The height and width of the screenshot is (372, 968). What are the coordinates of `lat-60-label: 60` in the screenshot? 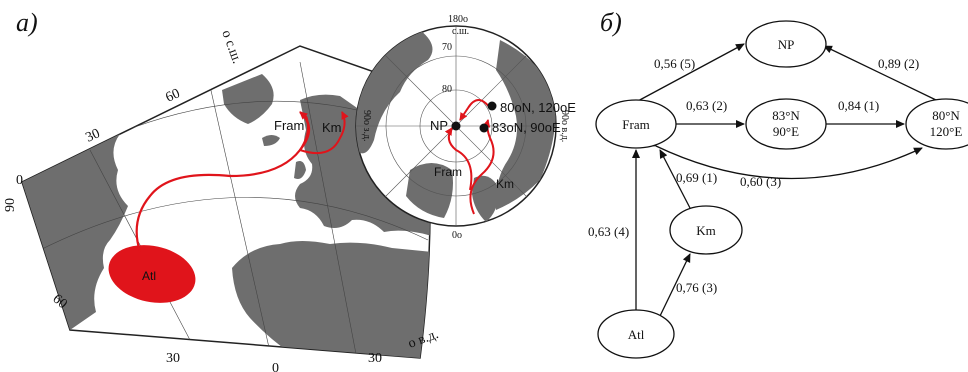 It's located at (173, 95).